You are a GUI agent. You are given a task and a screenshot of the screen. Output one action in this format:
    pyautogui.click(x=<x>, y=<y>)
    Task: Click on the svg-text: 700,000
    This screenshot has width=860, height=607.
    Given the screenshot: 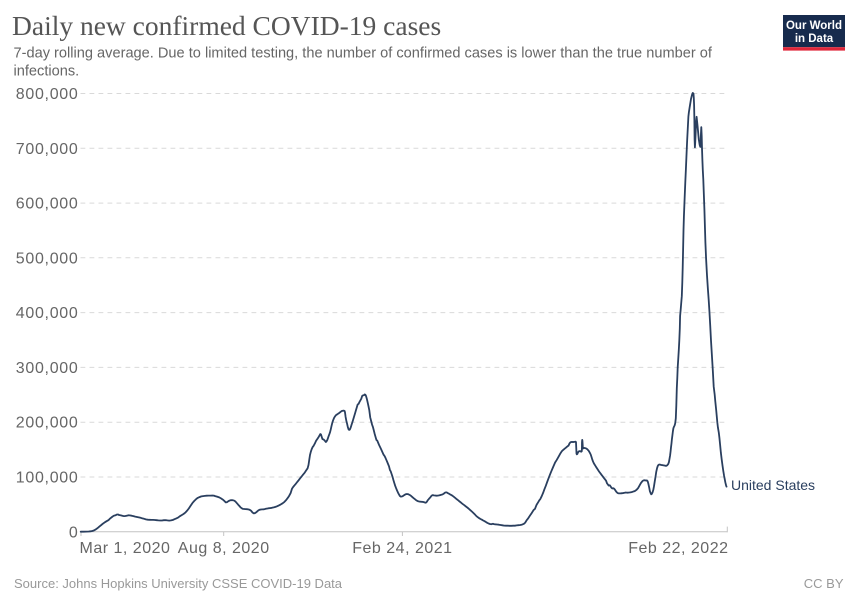 What is the action you would take?
    pyautogui.click(x=47, y=149)
    